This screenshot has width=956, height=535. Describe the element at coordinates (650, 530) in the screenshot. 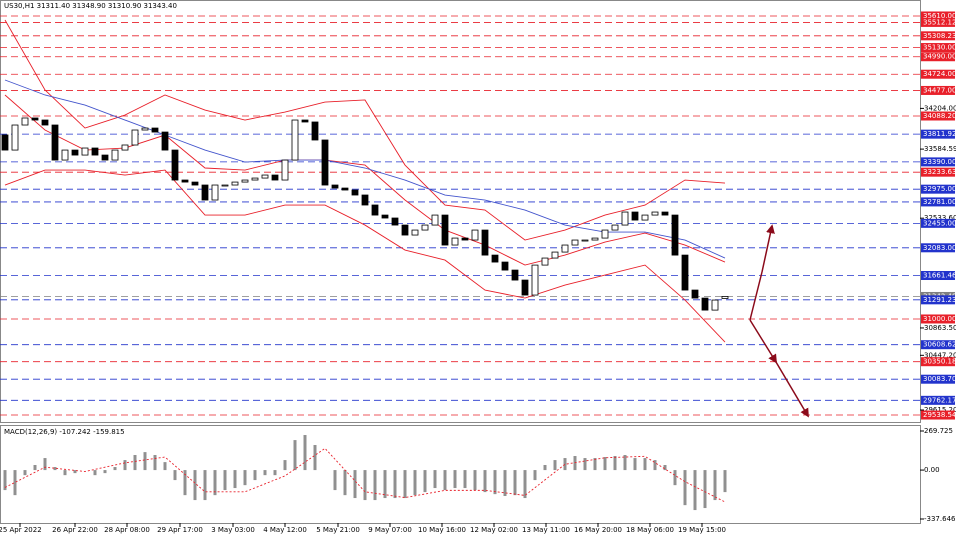

I see `x-tick-label: 18 May 06:00` at that location.